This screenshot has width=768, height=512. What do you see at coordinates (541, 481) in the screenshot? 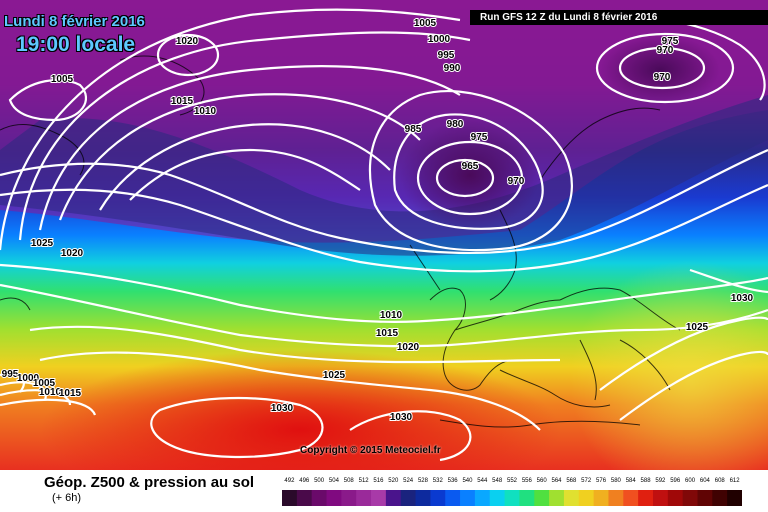
I see `legend-value-label: 560` at bounding box center [541, 481].